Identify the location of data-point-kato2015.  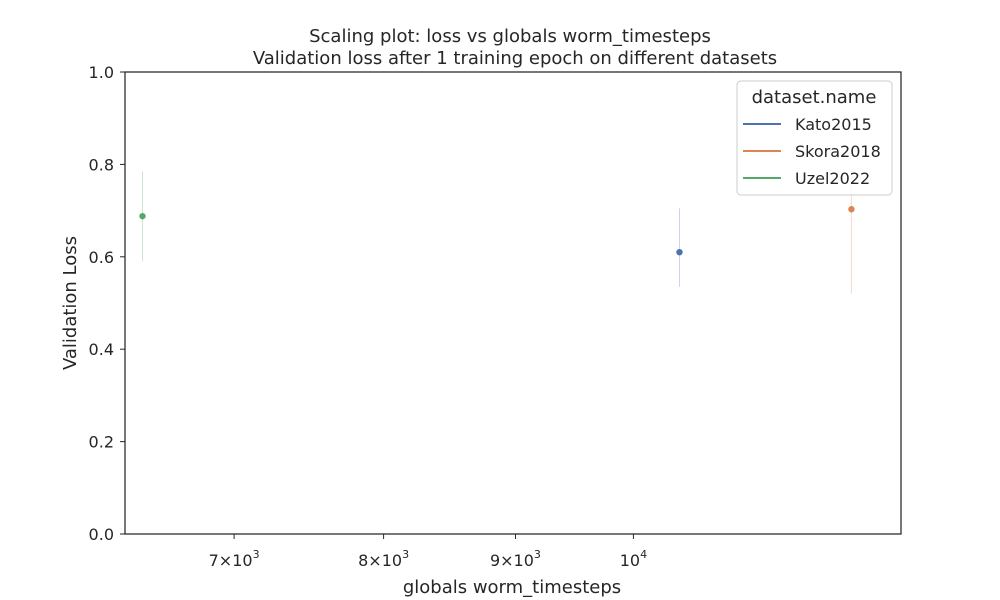
(679, 252).